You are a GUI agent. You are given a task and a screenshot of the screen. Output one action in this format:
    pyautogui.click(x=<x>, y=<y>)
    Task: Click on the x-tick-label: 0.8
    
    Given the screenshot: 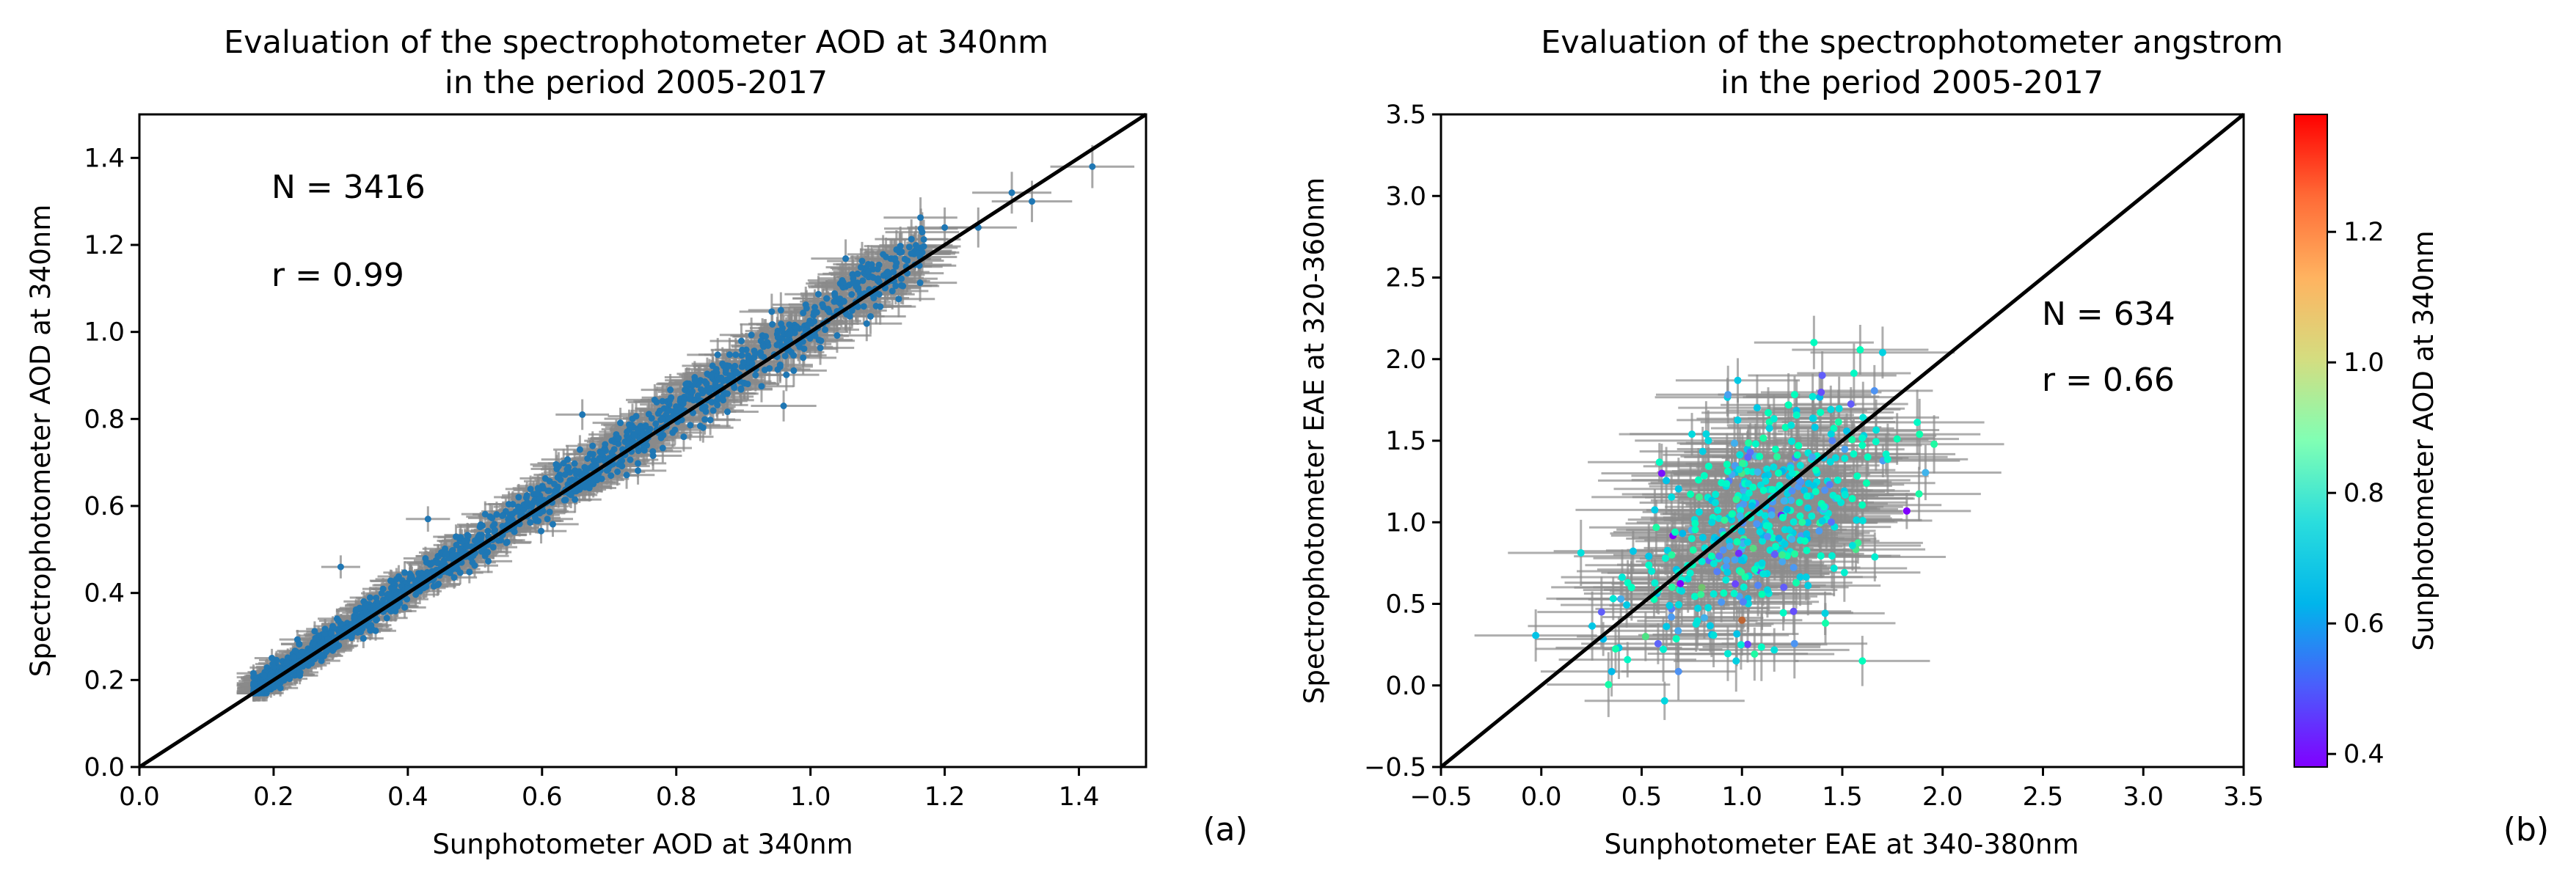 What is the action you would take?
    pyautogui.click(x=677, y=797)
    